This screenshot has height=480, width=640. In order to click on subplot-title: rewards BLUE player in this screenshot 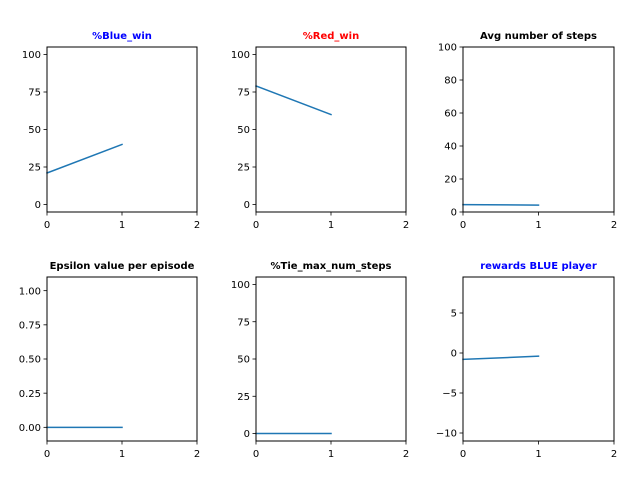, I will do `click(538, 266)`.